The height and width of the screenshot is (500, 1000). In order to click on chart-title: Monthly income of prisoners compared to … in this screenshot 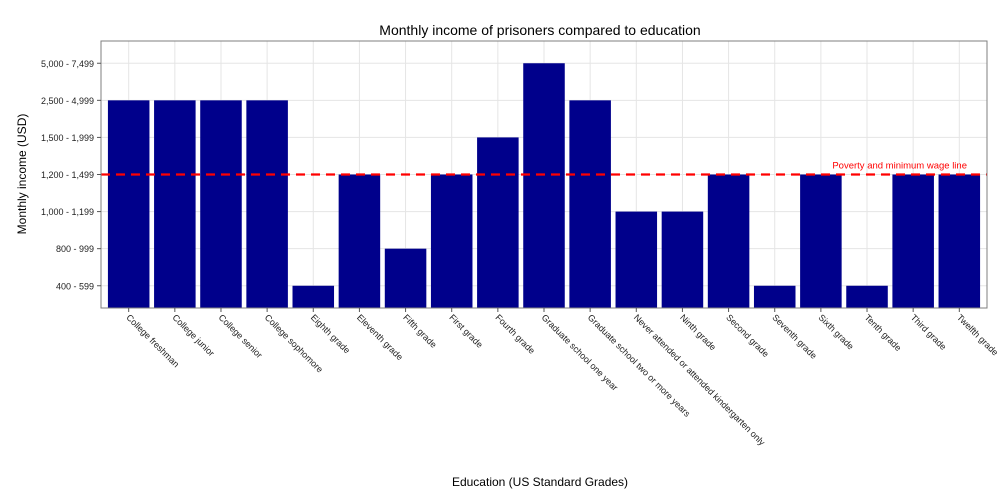, I will do `click(539, 30)`.